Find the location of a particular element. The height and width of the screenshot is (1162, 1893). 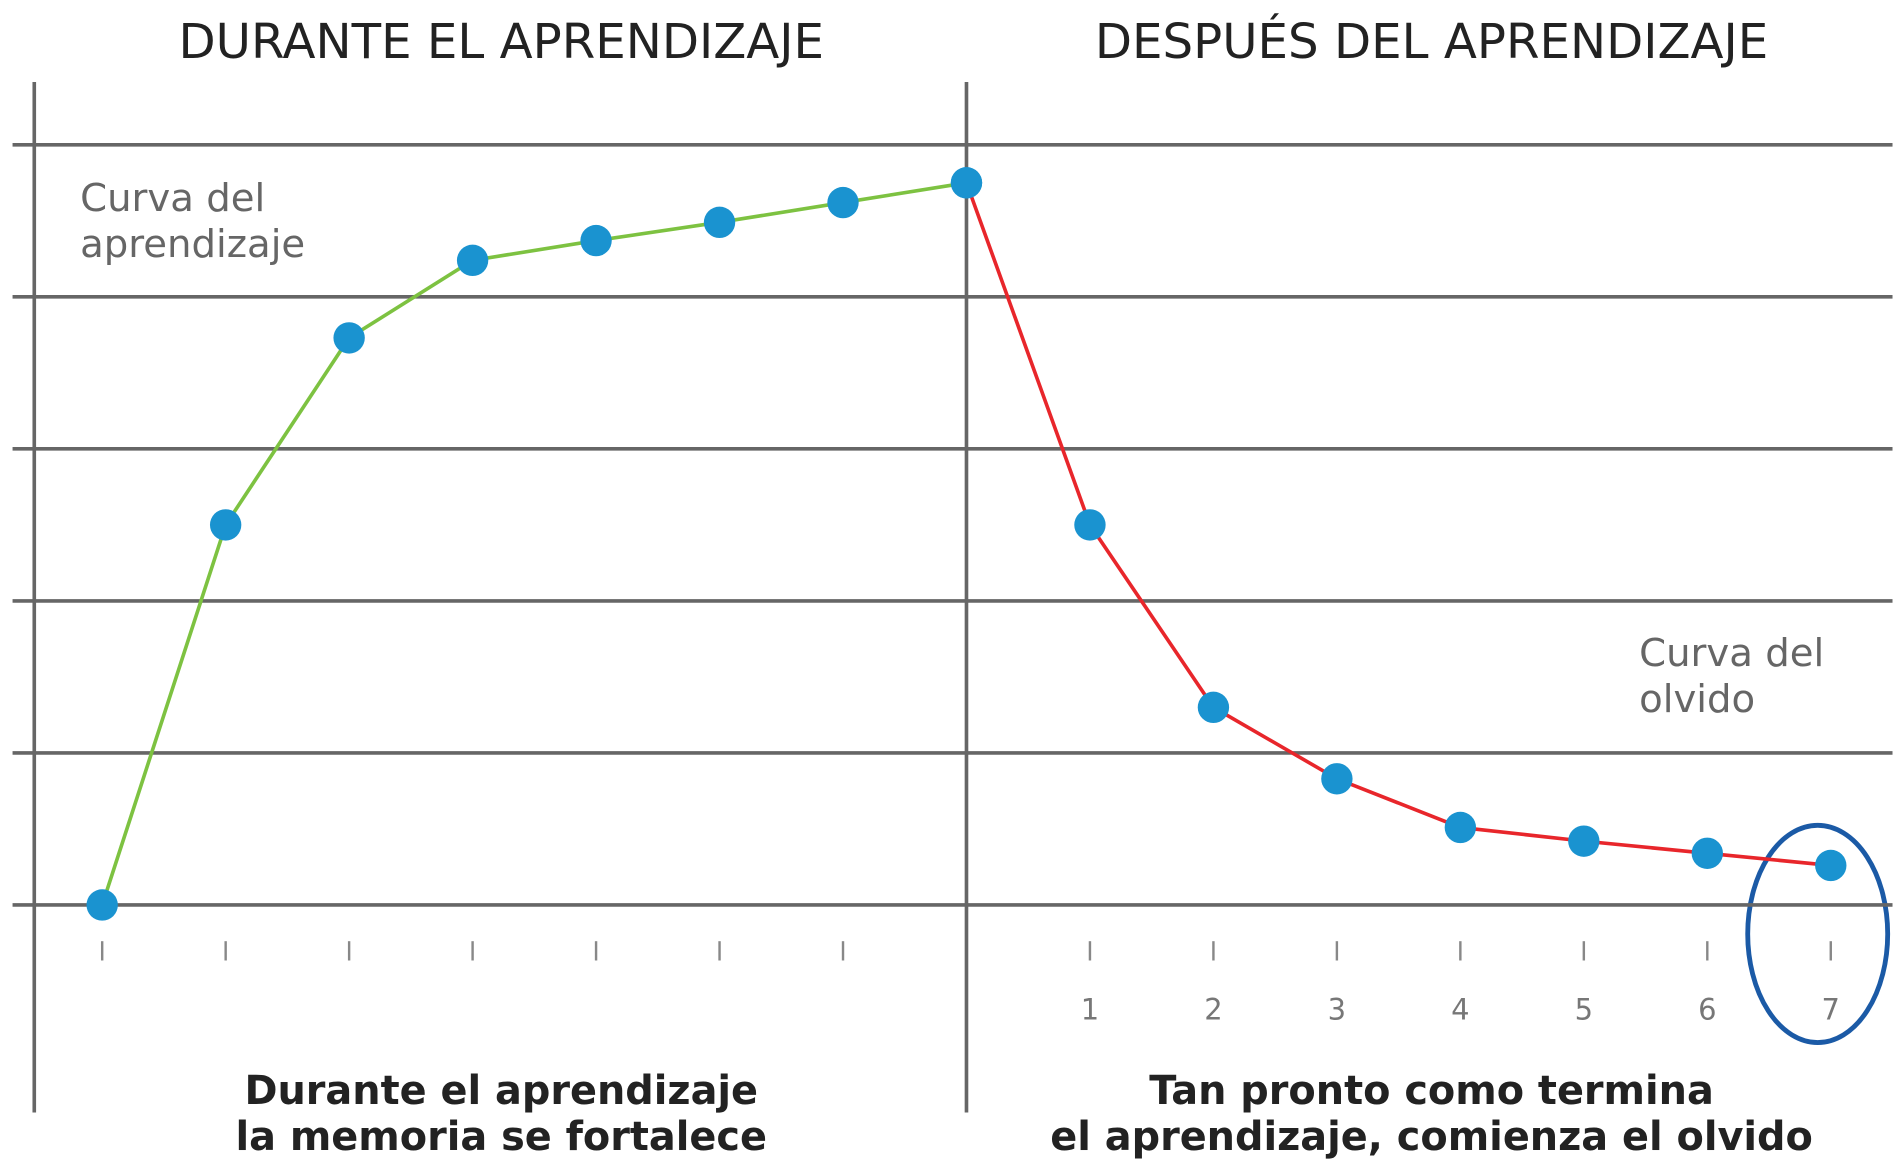

section-title: DESPUÉS DEL APRENDIZAJE is located at coordinates (1431, 41).